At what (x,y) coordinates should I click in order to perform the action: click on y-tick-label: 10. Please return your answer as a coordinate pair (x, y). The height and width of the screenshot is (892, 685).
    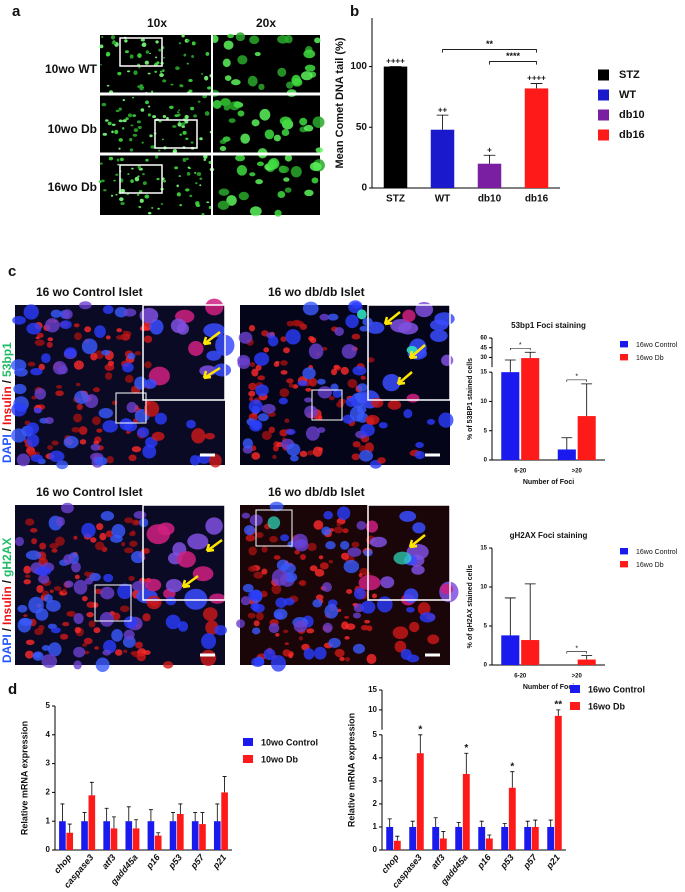
    Looking at the image, I should click on (483, 588).